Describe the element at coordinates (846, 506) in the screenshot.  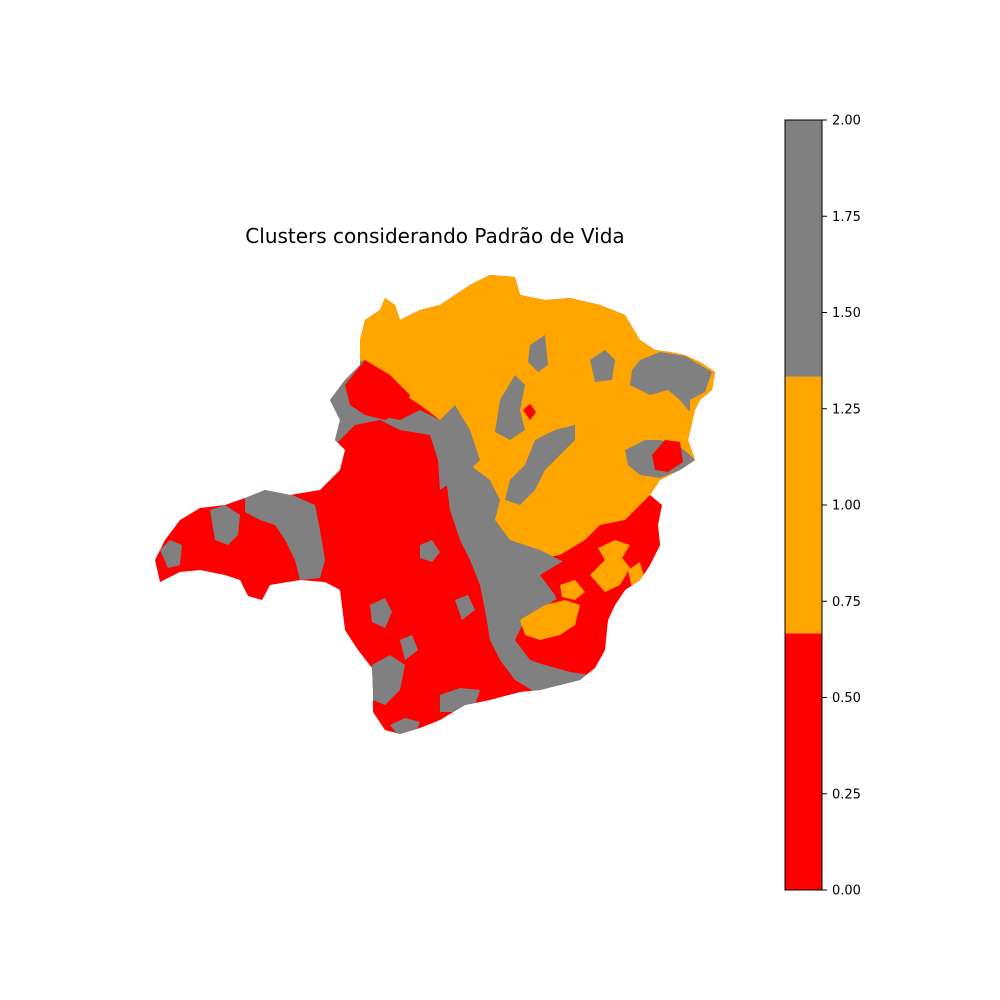
I see `colorbar-tick-label: 1.00` at that location.